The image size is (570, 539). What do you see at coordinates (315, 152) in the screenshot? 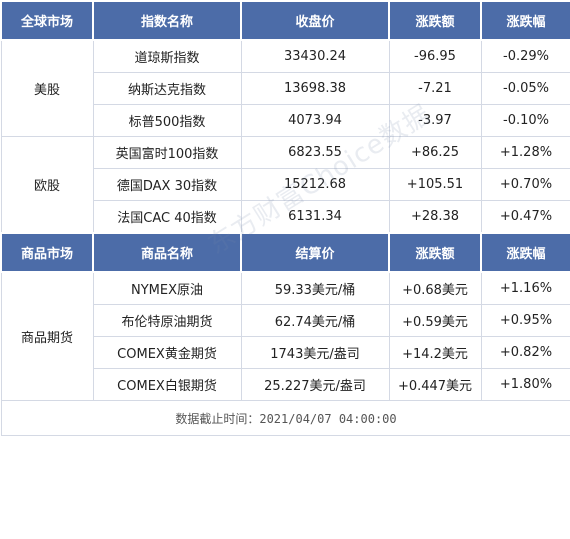
I see `close-price: 6823.55` at bounding box center [315, 152].